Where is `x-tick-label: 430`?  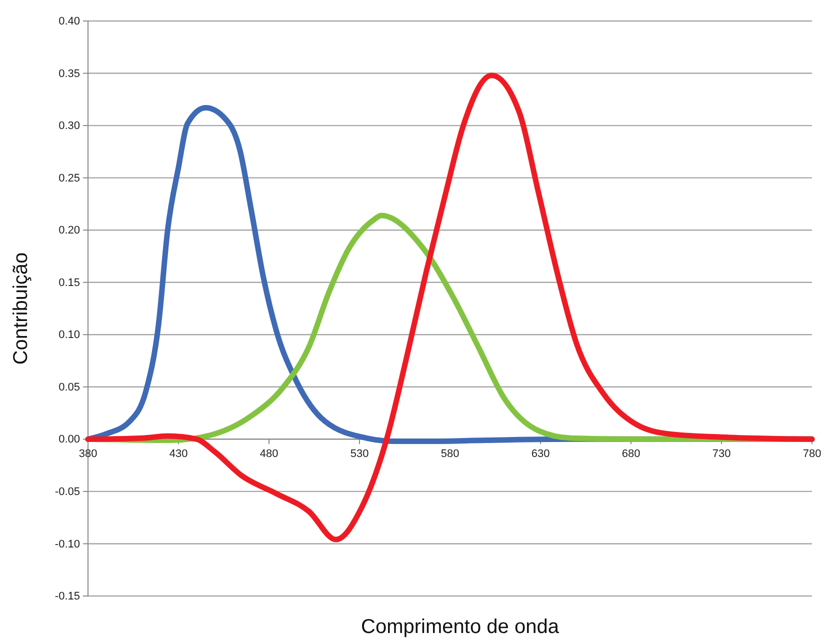 x-tick-label: 430 is located at coordinates (178, 454).